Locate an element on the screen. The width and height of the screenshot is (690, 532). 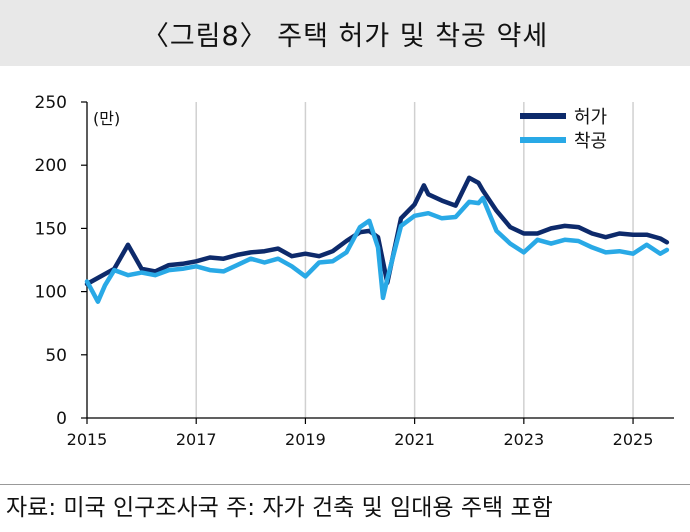
y-tick-label: 150 is located at coordinates (51, 229).